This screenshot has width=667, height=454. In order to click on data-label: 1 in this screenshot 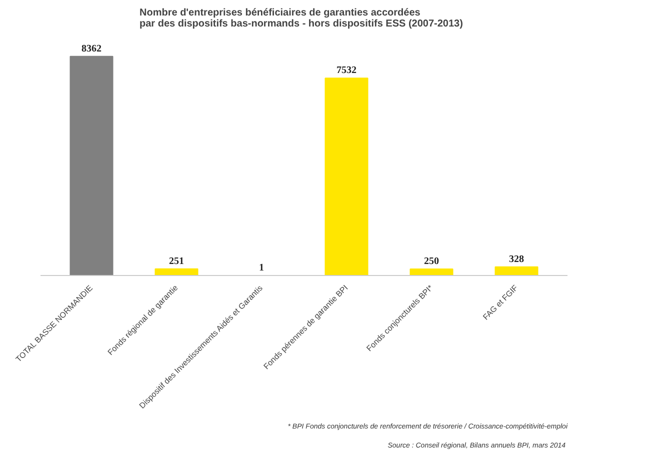, I will do `click(261, 268)`.